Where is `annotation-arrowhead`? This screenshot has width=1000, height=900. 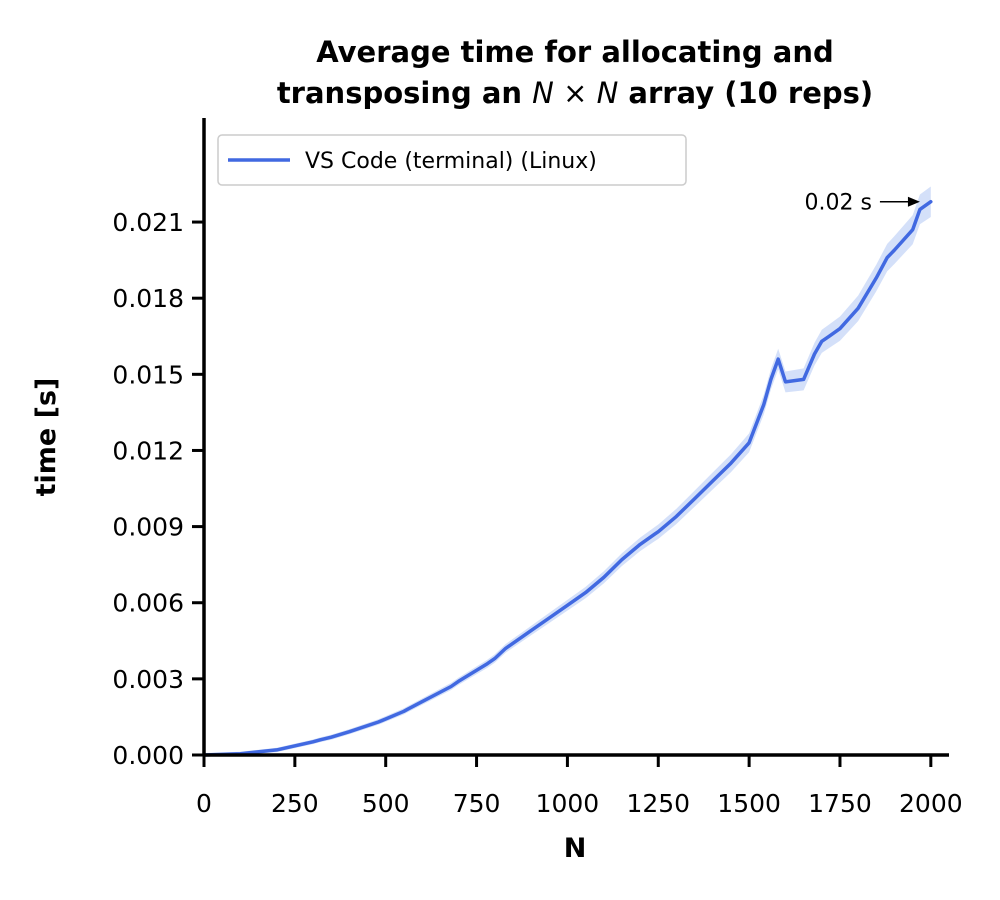
annotation-arrowhead is located at coordinates (913, 201).